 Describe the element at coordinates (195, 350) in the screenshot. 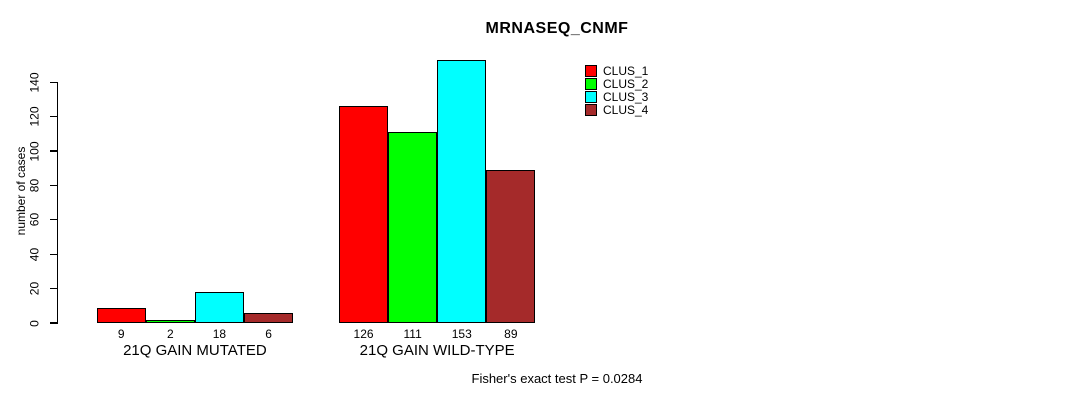

I see `group-label: 21Q GAIN MUTATED` at that location.